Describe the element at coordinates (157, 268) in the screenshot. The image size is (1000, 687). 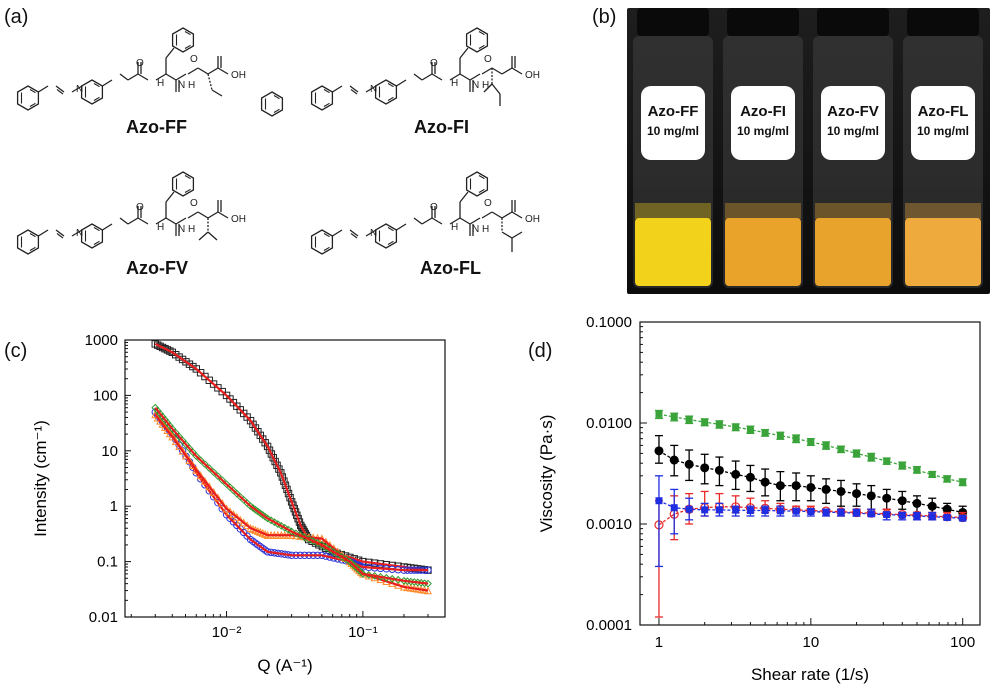
I see `molecule-name: Azo-FV` at that location.